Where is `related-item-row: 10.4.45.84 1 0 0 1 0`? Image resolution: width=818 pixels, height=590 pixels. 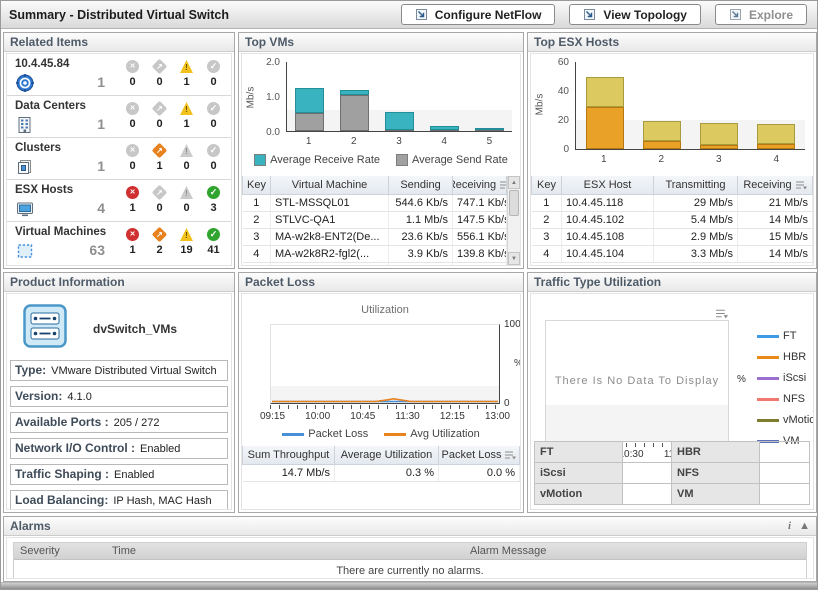 related-item-row: 10.4.45.84 1 0 0 1 0 is located at coordinates (119, 75).